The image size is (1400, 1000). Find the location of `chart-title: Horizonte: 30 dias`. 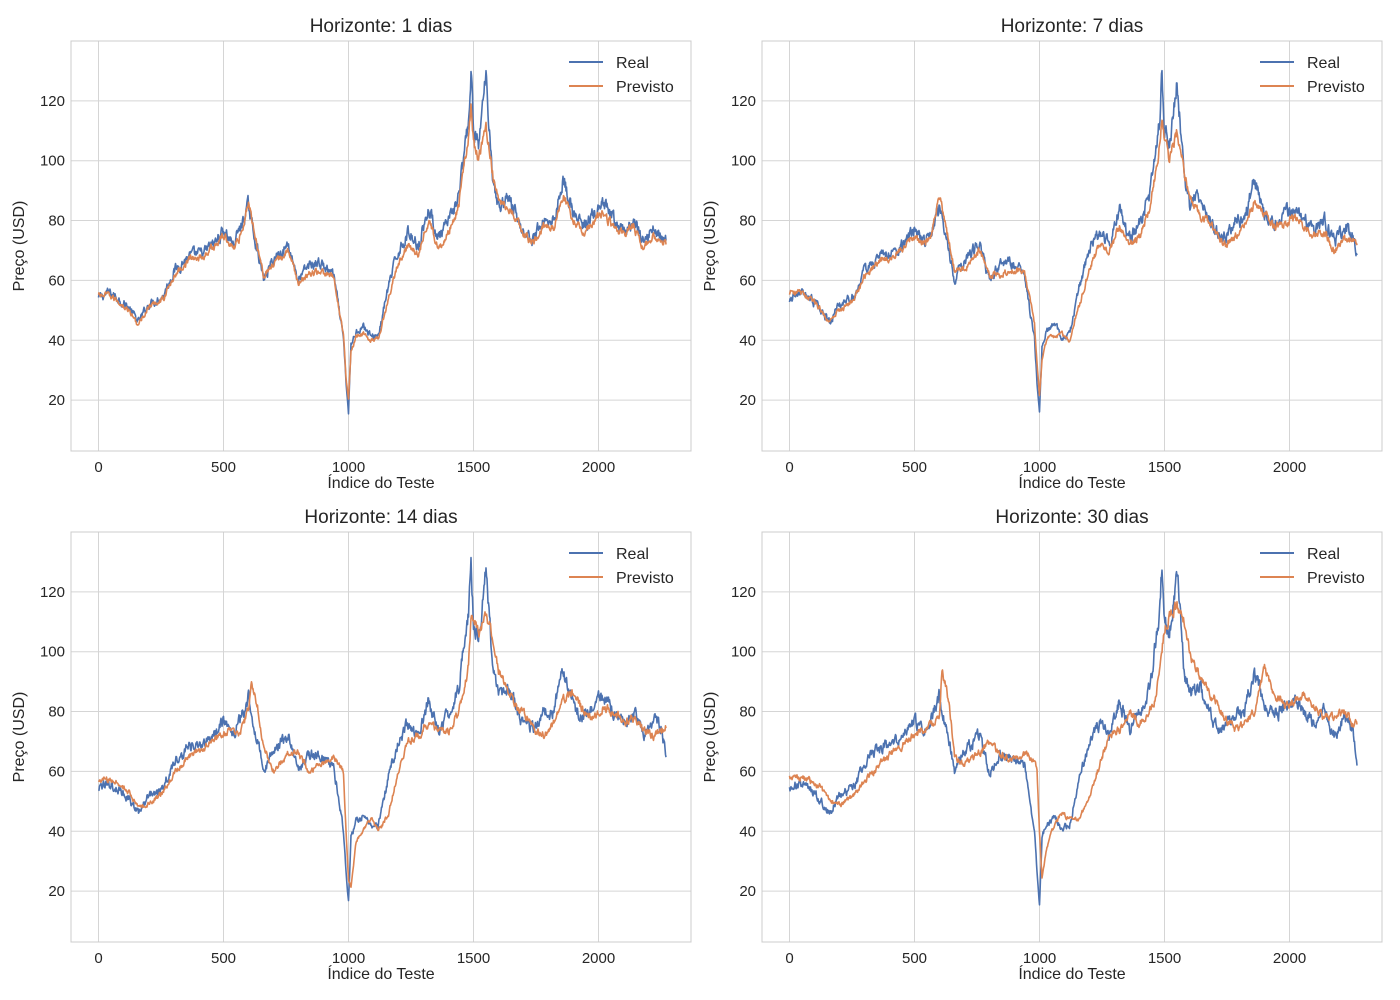

chart-title: Horizonte: 30 dias is located at coordinates (1071, 517).